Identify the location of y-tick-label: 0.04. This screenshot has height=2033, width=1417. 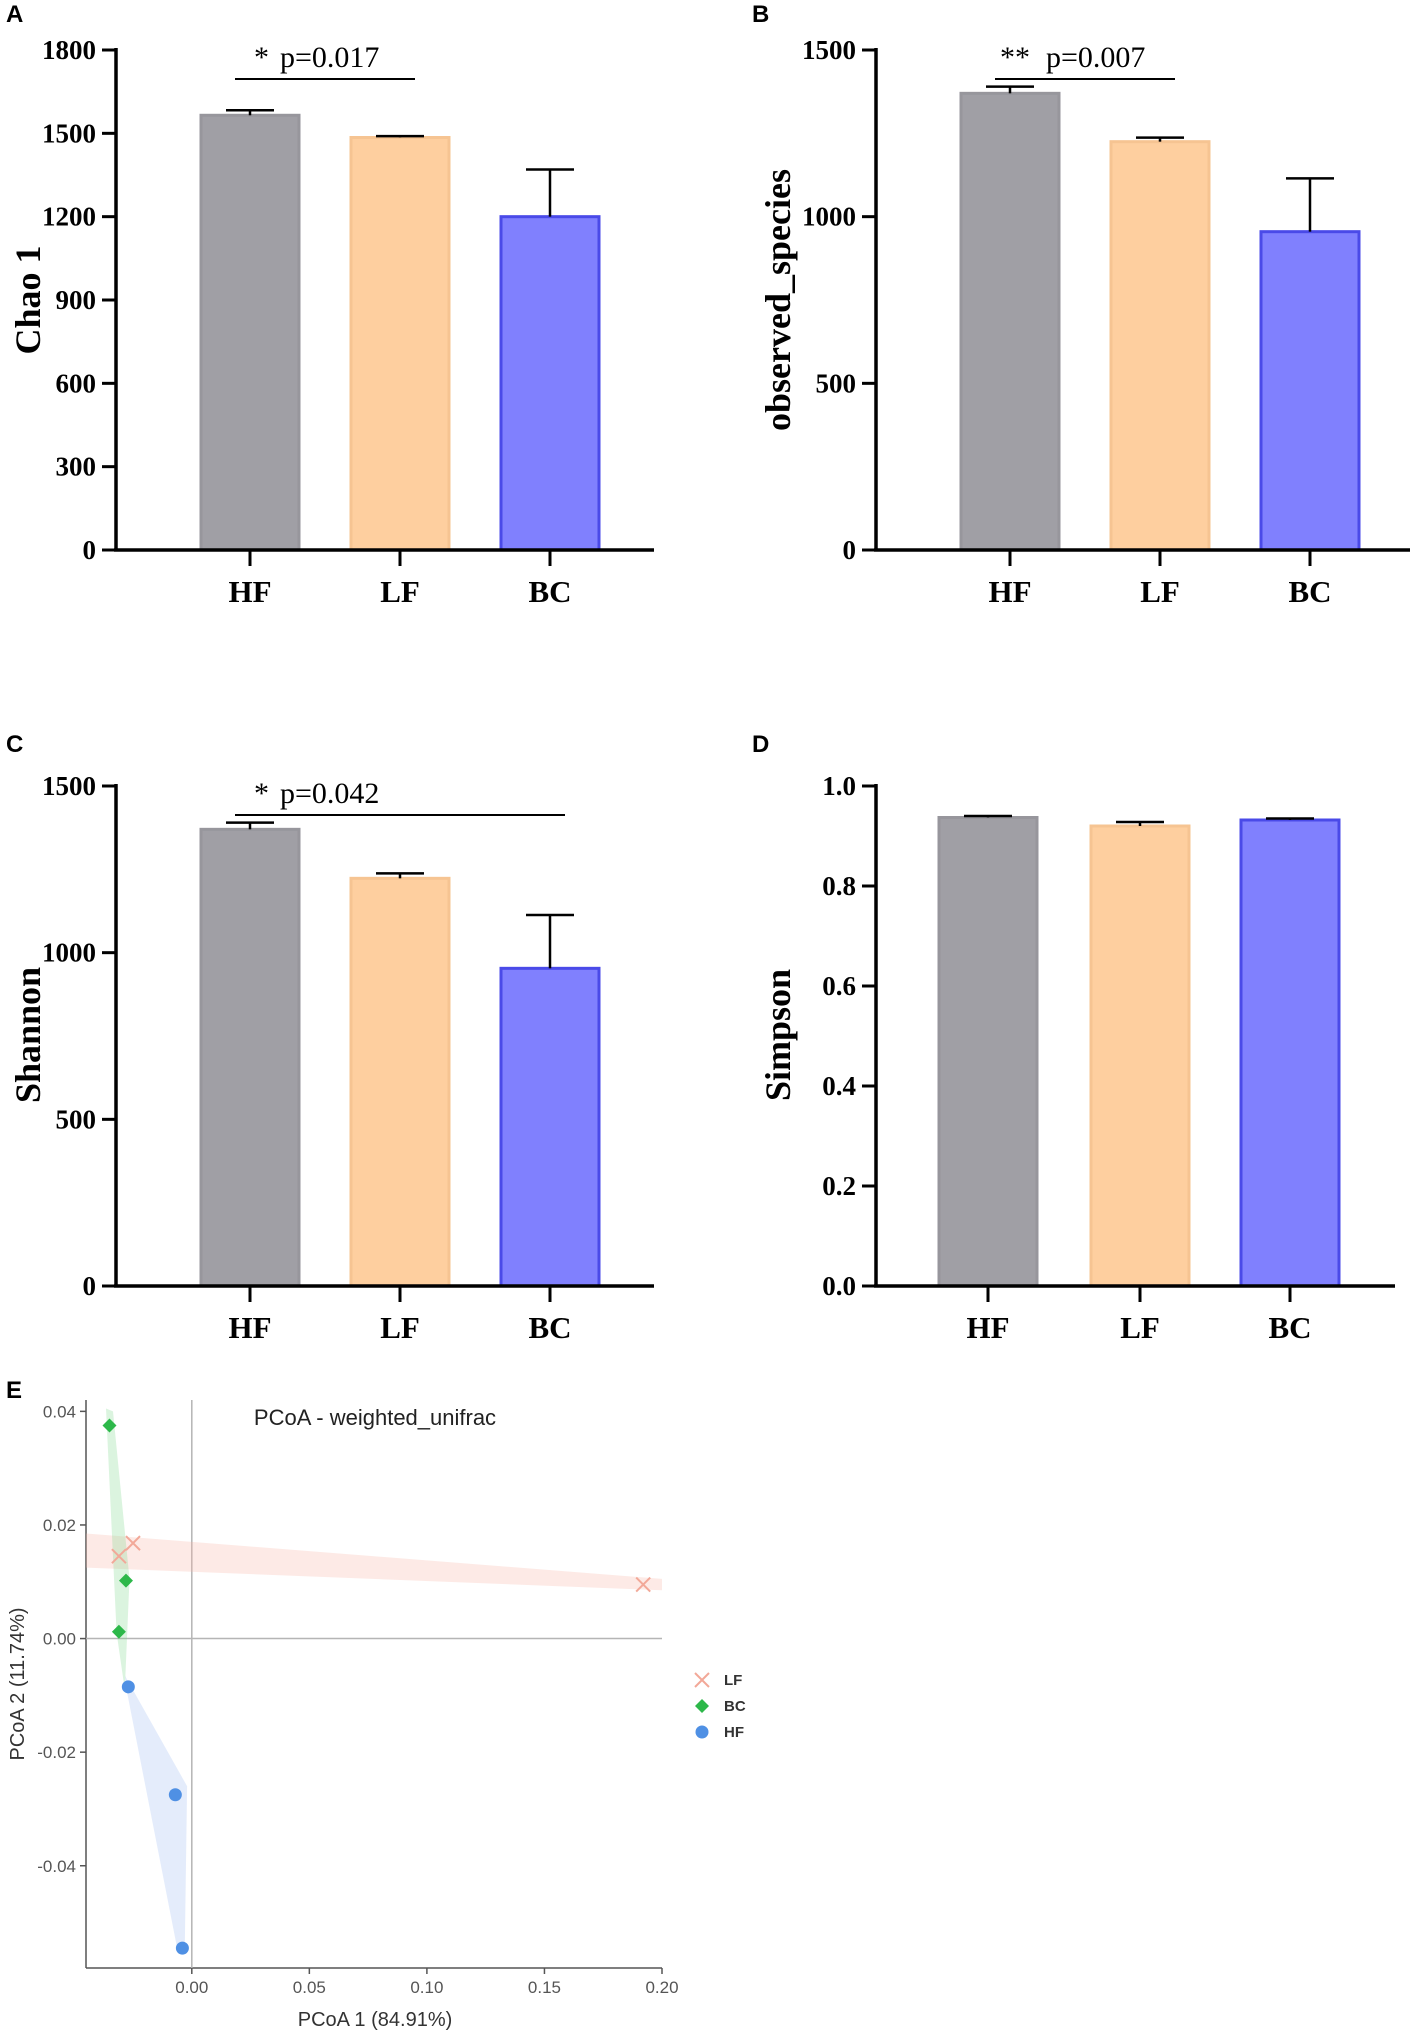
(59, 1411).